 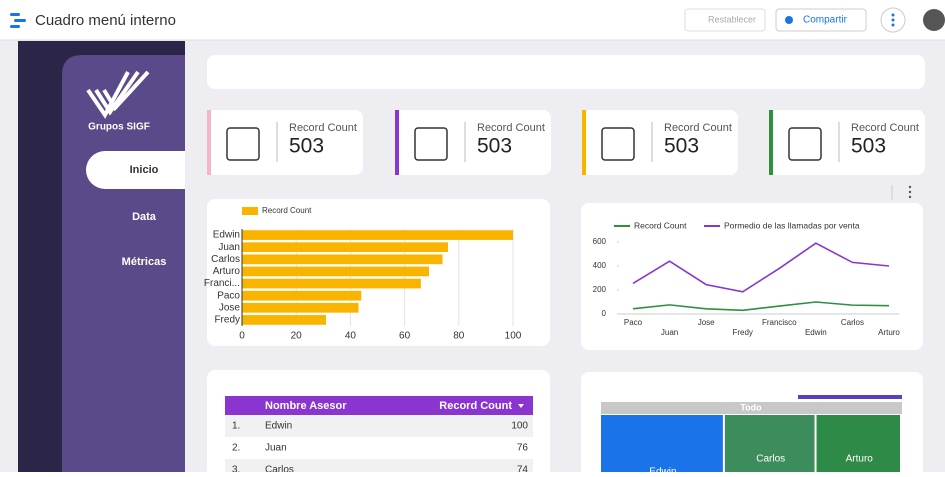 What do you see at coordinates (227, 320) in the screenshot?
I see `y-tick-label: Fredy` at bounding box center [227, 320].